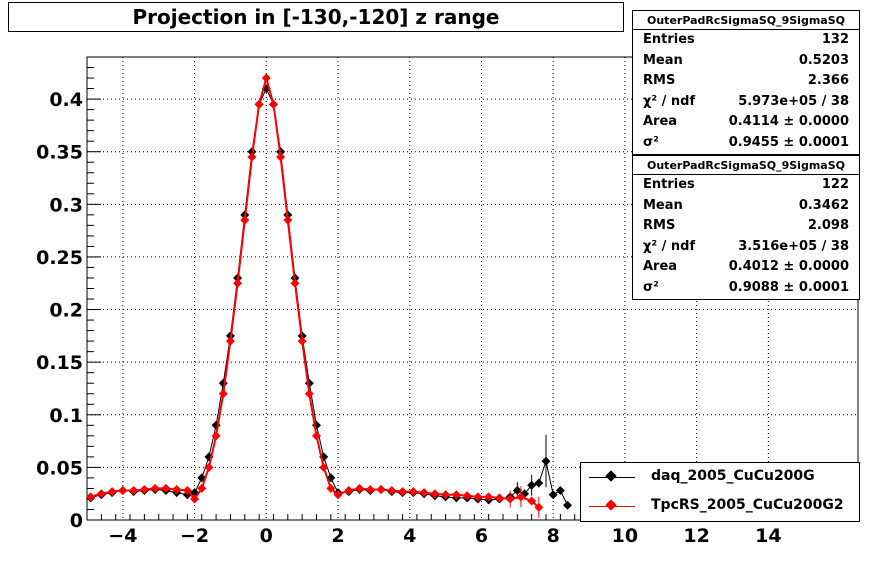 The image size is (878, 578). Describe the element at coordinates (768, 536) in the screenshot. I see `x-tick-label: 14` at that location.